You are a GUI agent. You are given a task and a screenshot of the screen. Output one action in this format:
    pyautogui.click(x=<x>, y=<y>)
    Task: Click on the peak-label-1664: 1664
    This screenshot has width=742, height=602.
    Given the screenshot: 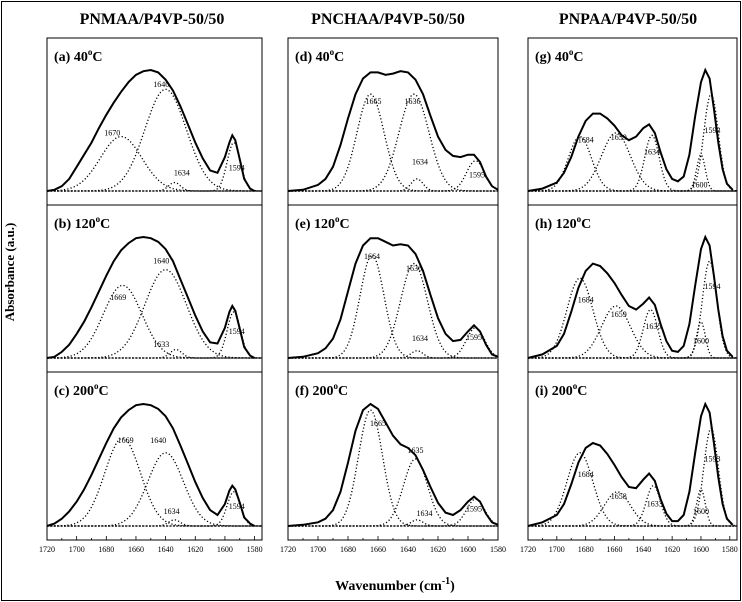 What is the action you would take?
    pyautogui.click(x=372, y=256)
    